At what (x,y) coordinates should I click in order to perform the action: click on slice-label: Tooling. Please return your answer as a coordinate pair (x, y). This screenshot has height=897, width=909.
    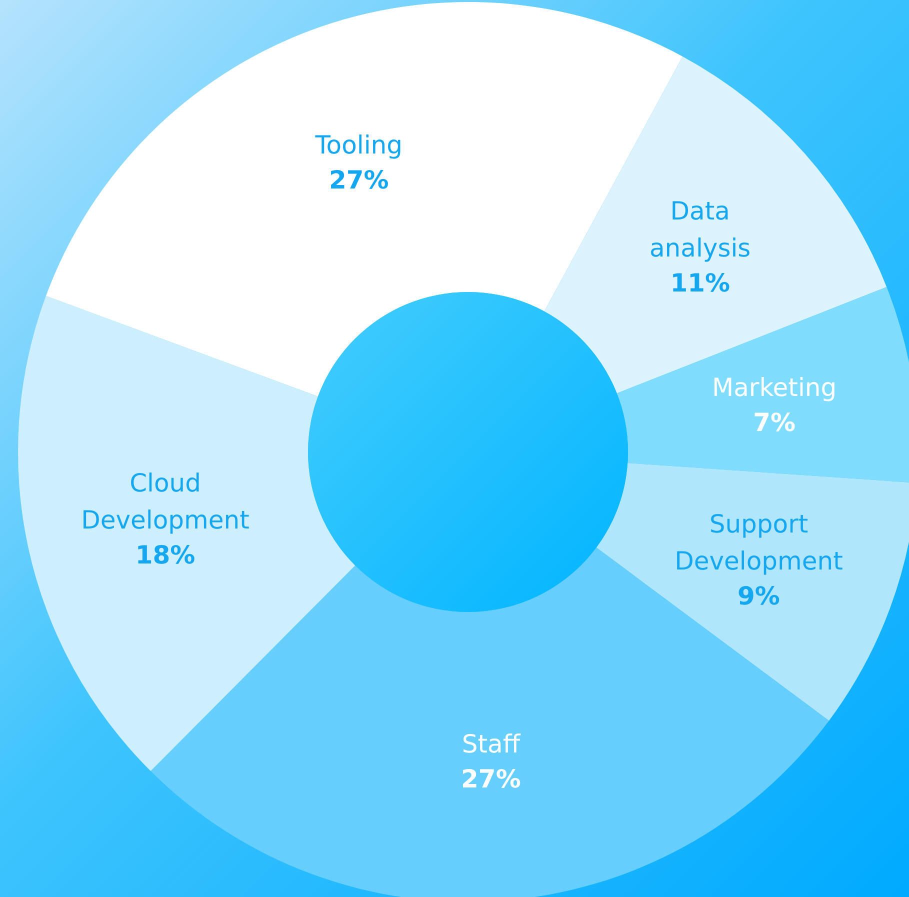
    Looking at the image, I should click on (358, 145).